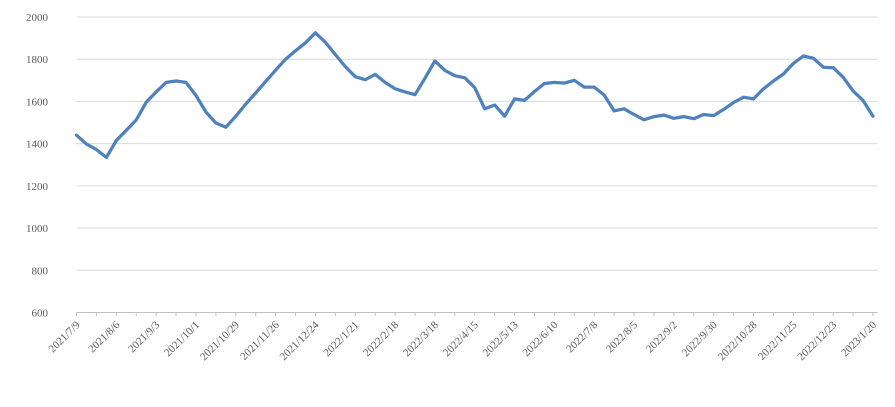 The image size is (895, 407). I want to click on y-tick-label: 1400, so click(37, 145).